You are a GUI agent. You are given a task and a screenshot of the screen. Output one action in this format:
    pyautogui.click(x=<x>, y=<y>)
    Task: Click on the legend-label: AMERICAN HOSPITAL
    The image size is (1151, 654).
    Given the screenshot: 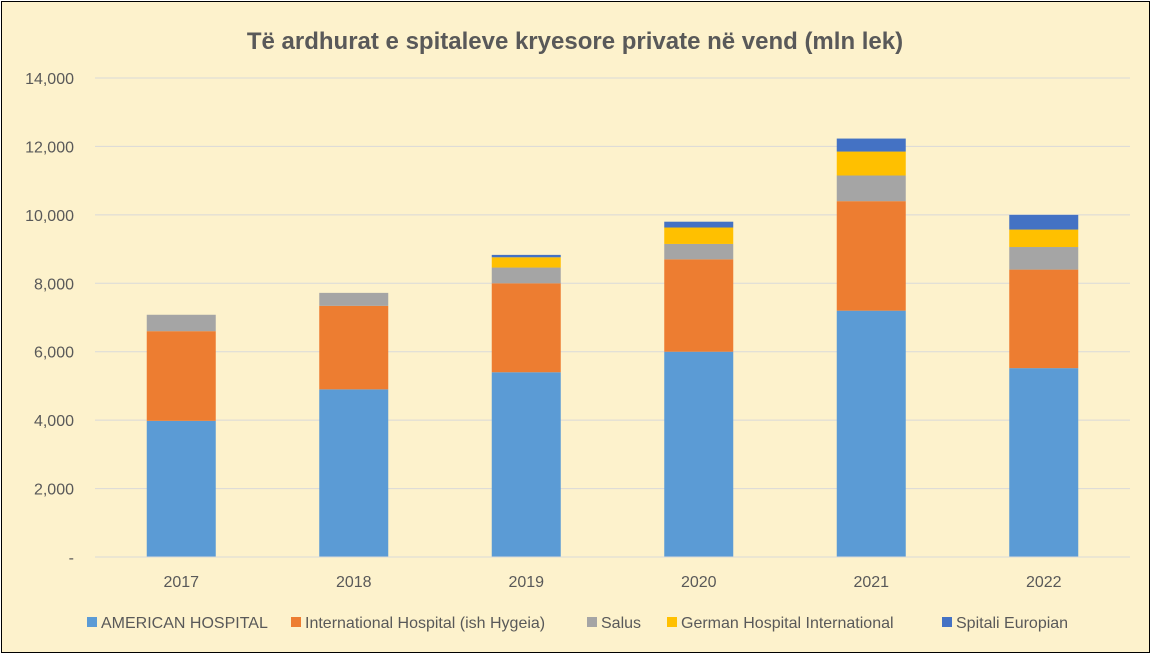 What is the action you would take?
    pyautogui.click(x=184, y=623)
    